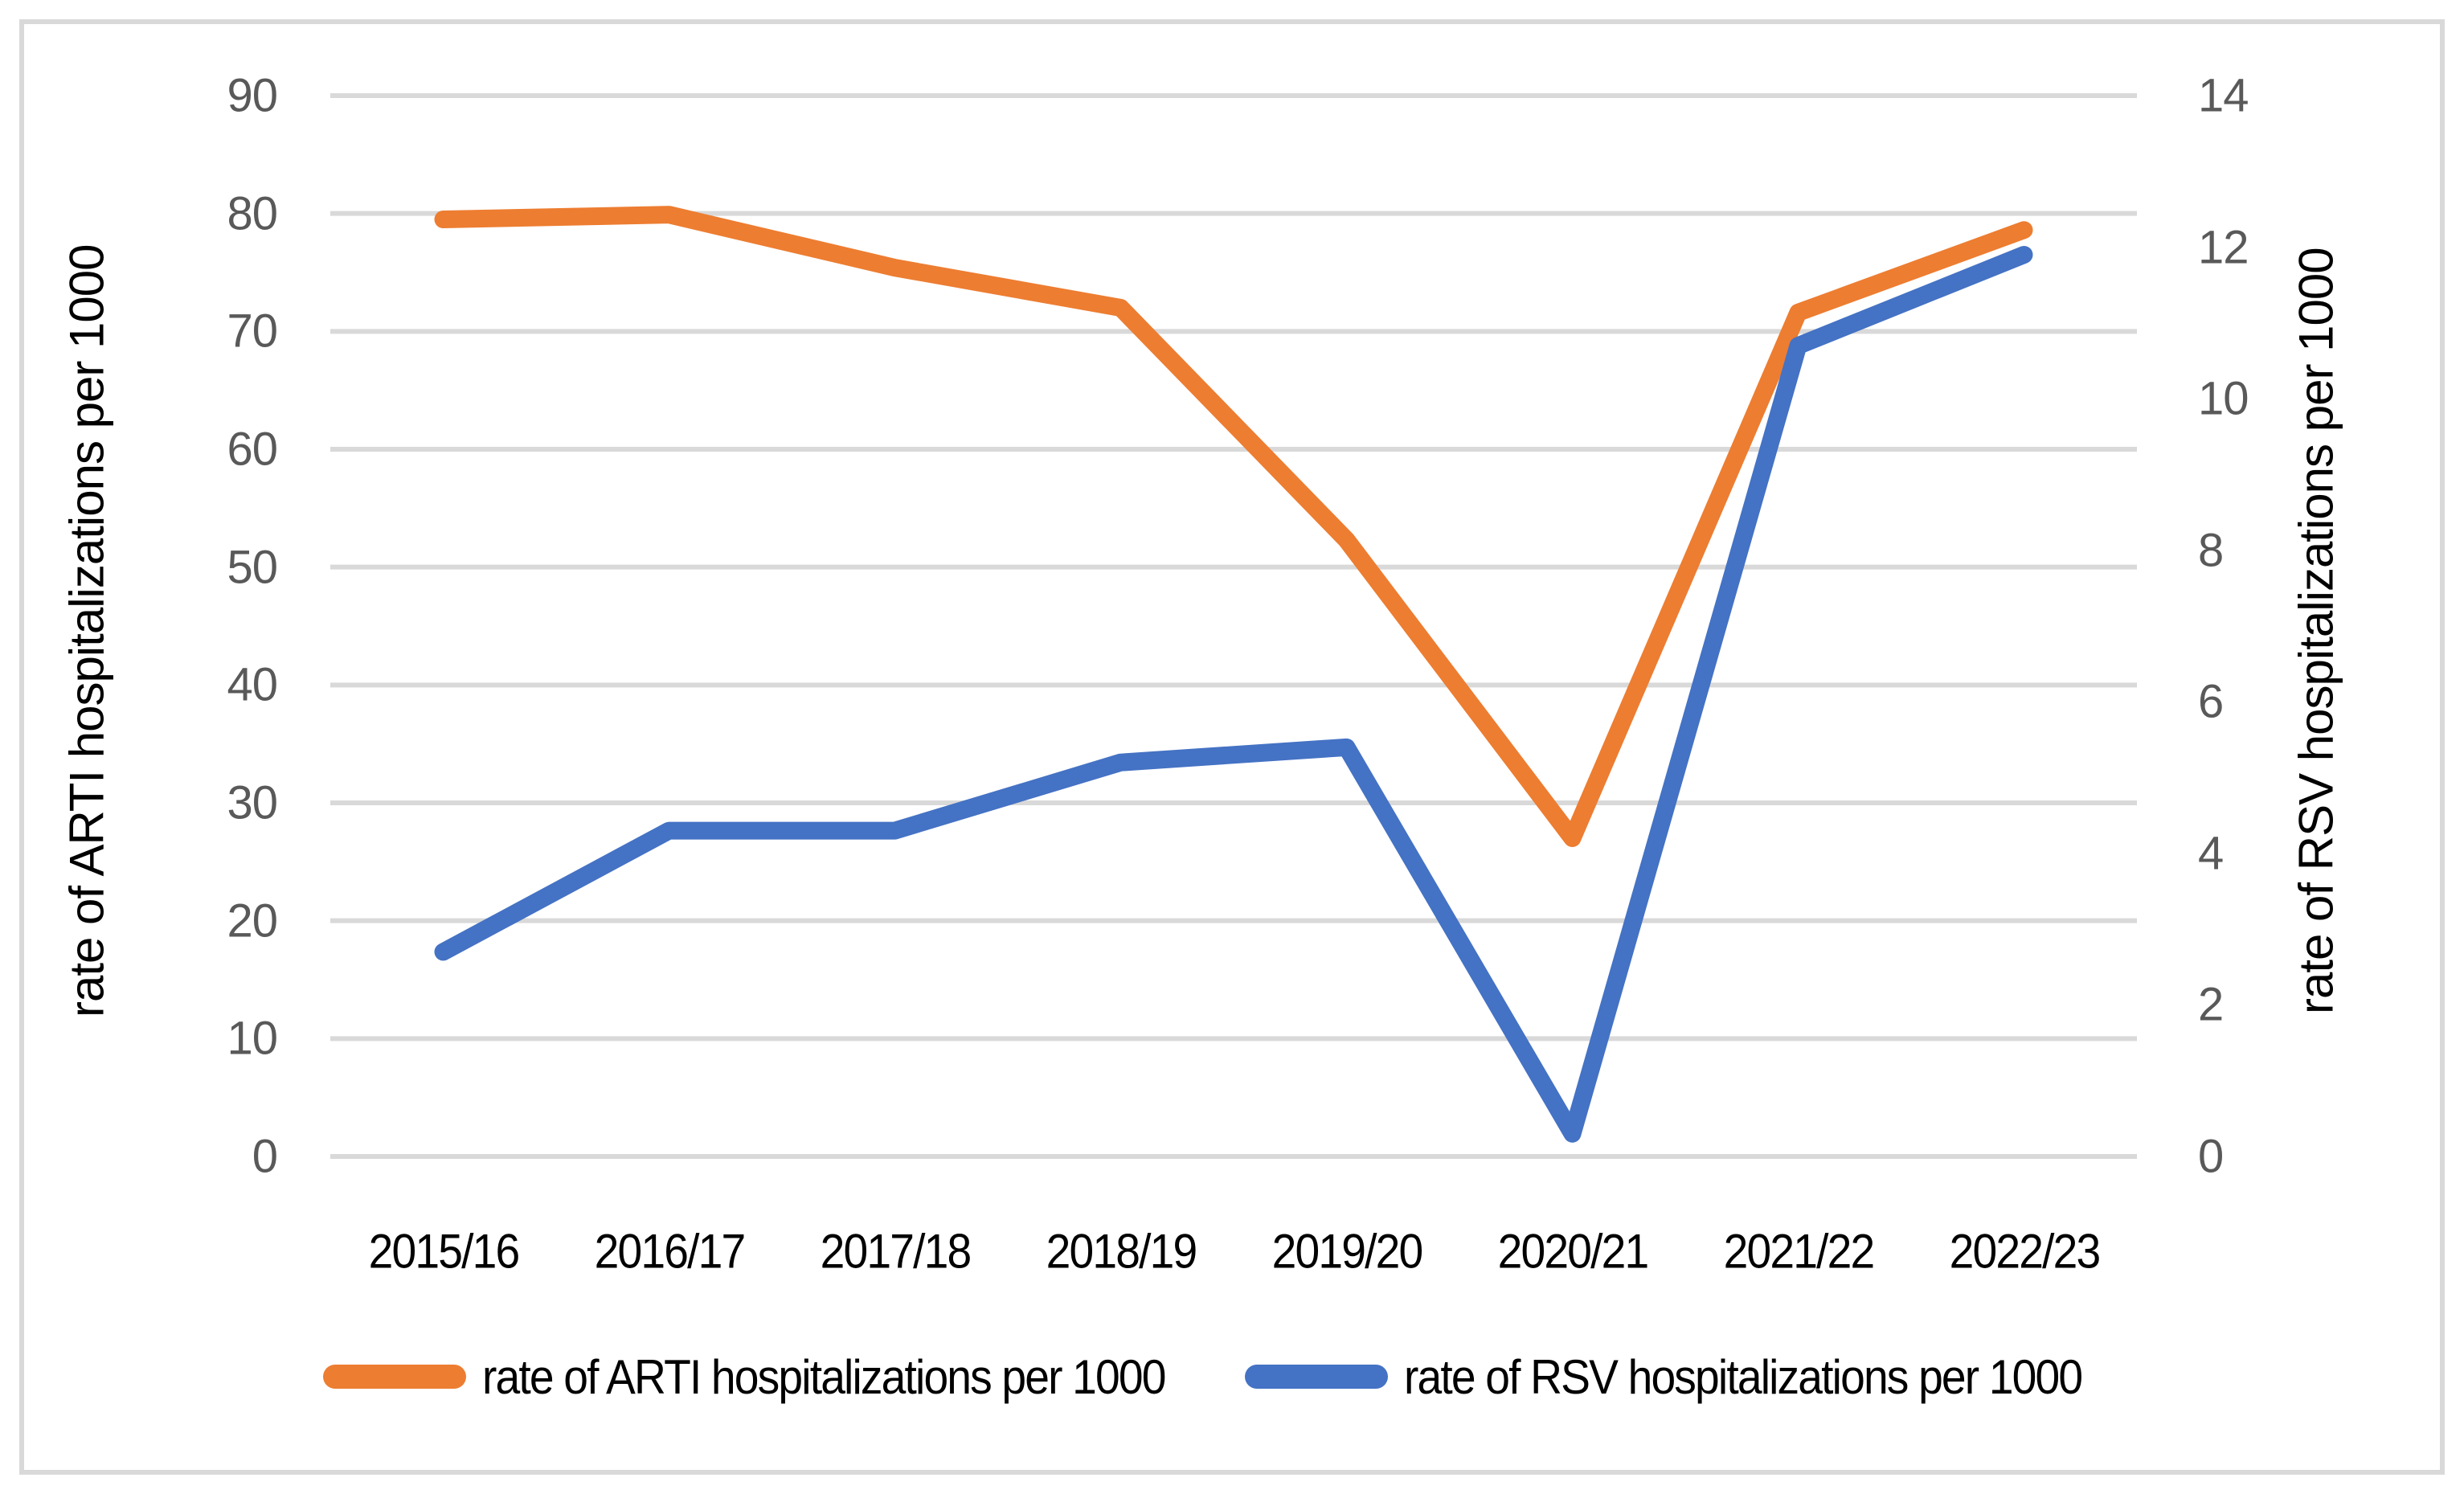 The height and width of the screenshot is (1494, 2464). What do you see at coordinates (1798, 1251) in the screenshot?
I see `x-axis-label: 2021/22` at bounding box center [1798, 1251].